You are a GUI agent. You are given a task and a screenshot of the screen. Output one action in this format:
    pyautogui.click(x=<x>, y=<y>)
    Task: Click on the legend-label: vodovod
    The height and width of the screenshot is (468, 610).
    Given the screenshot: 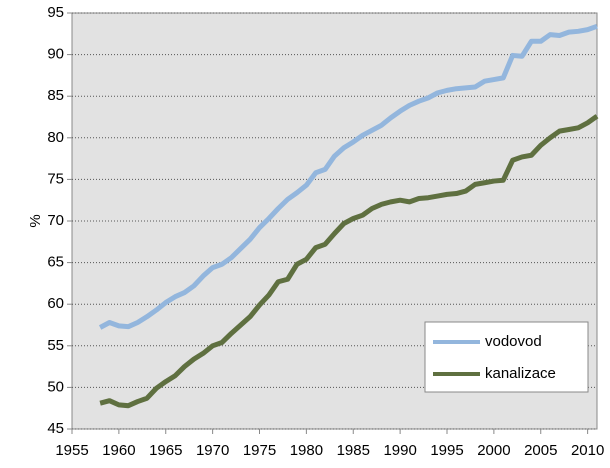 What is the action you would take?
    pyautogui.click(x=513, y=341)
    